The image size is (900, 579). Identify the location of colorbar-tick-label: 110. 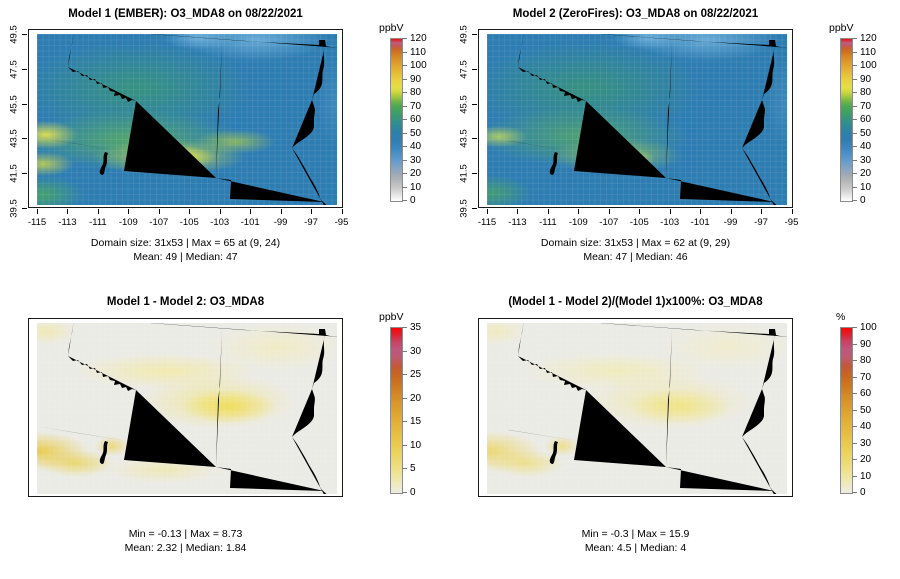
(418, 52).